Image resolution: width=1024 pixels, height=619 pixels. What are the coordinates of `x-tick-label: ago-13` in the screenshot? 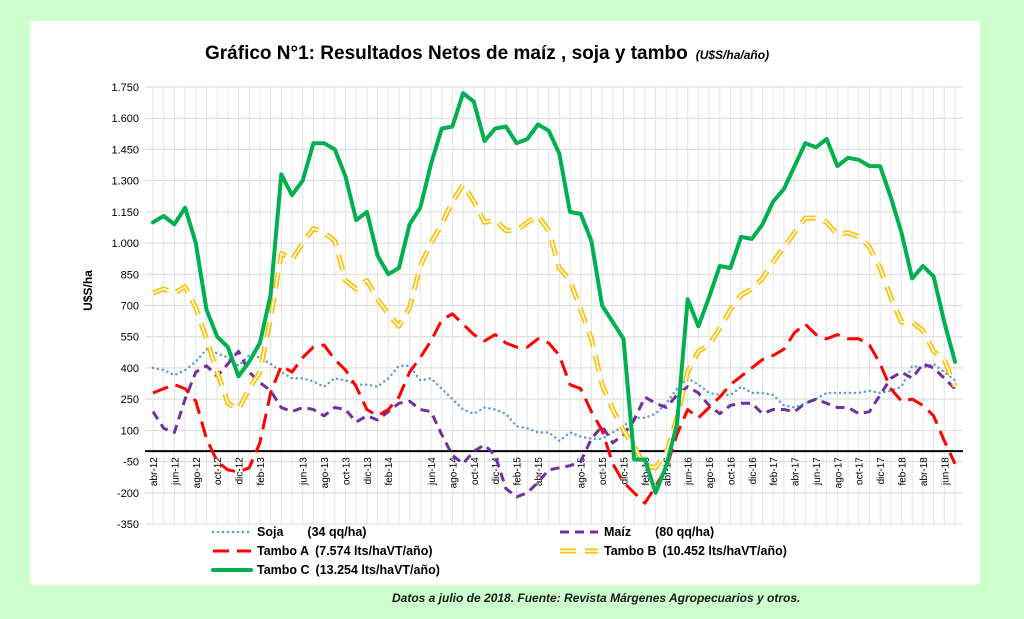 It's located at (325, 473).